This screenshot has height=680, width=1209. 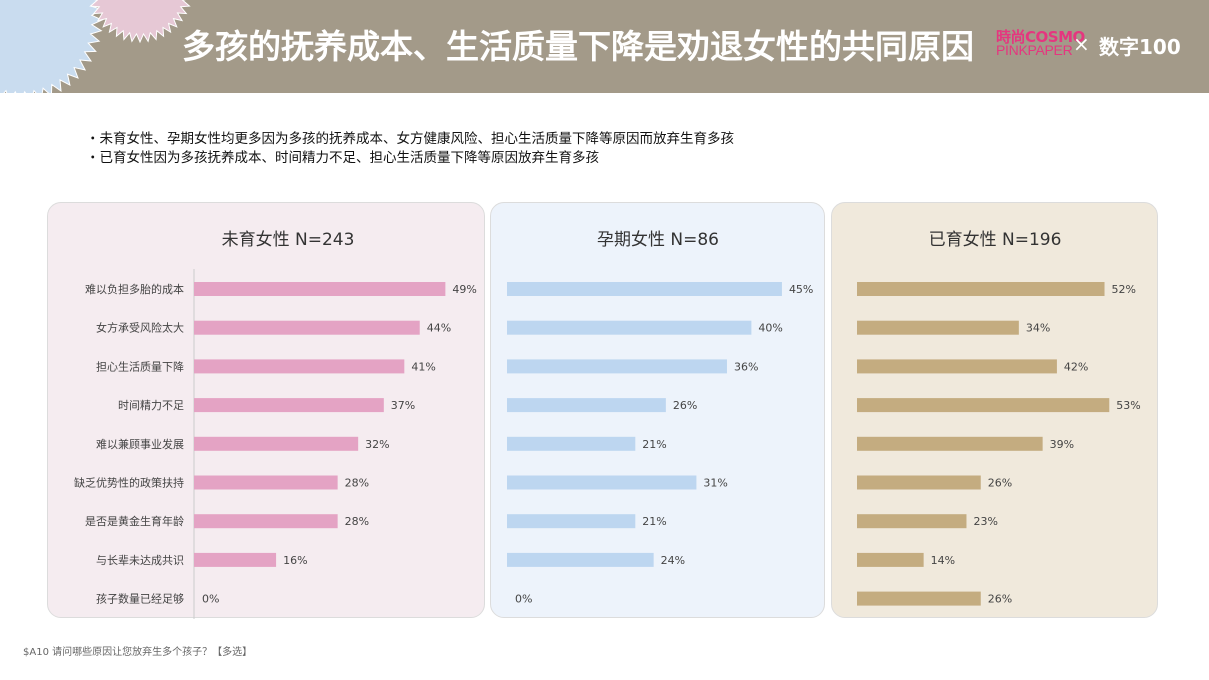 What do you see at coordinates (140, 328) in the screenshot?
I see `category-label: 女方承受风险太大` at bounding box center [140, 328].